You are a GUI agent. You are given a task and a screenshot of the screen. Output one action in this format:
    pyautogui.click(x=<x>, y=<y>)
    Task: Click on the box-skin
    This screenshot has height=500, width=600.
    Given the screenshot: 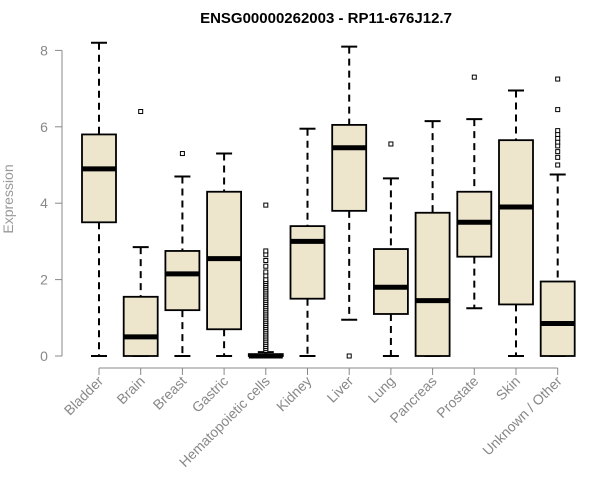 What is the action you would take?
    pyautogui.click(x=516, y=223)
    